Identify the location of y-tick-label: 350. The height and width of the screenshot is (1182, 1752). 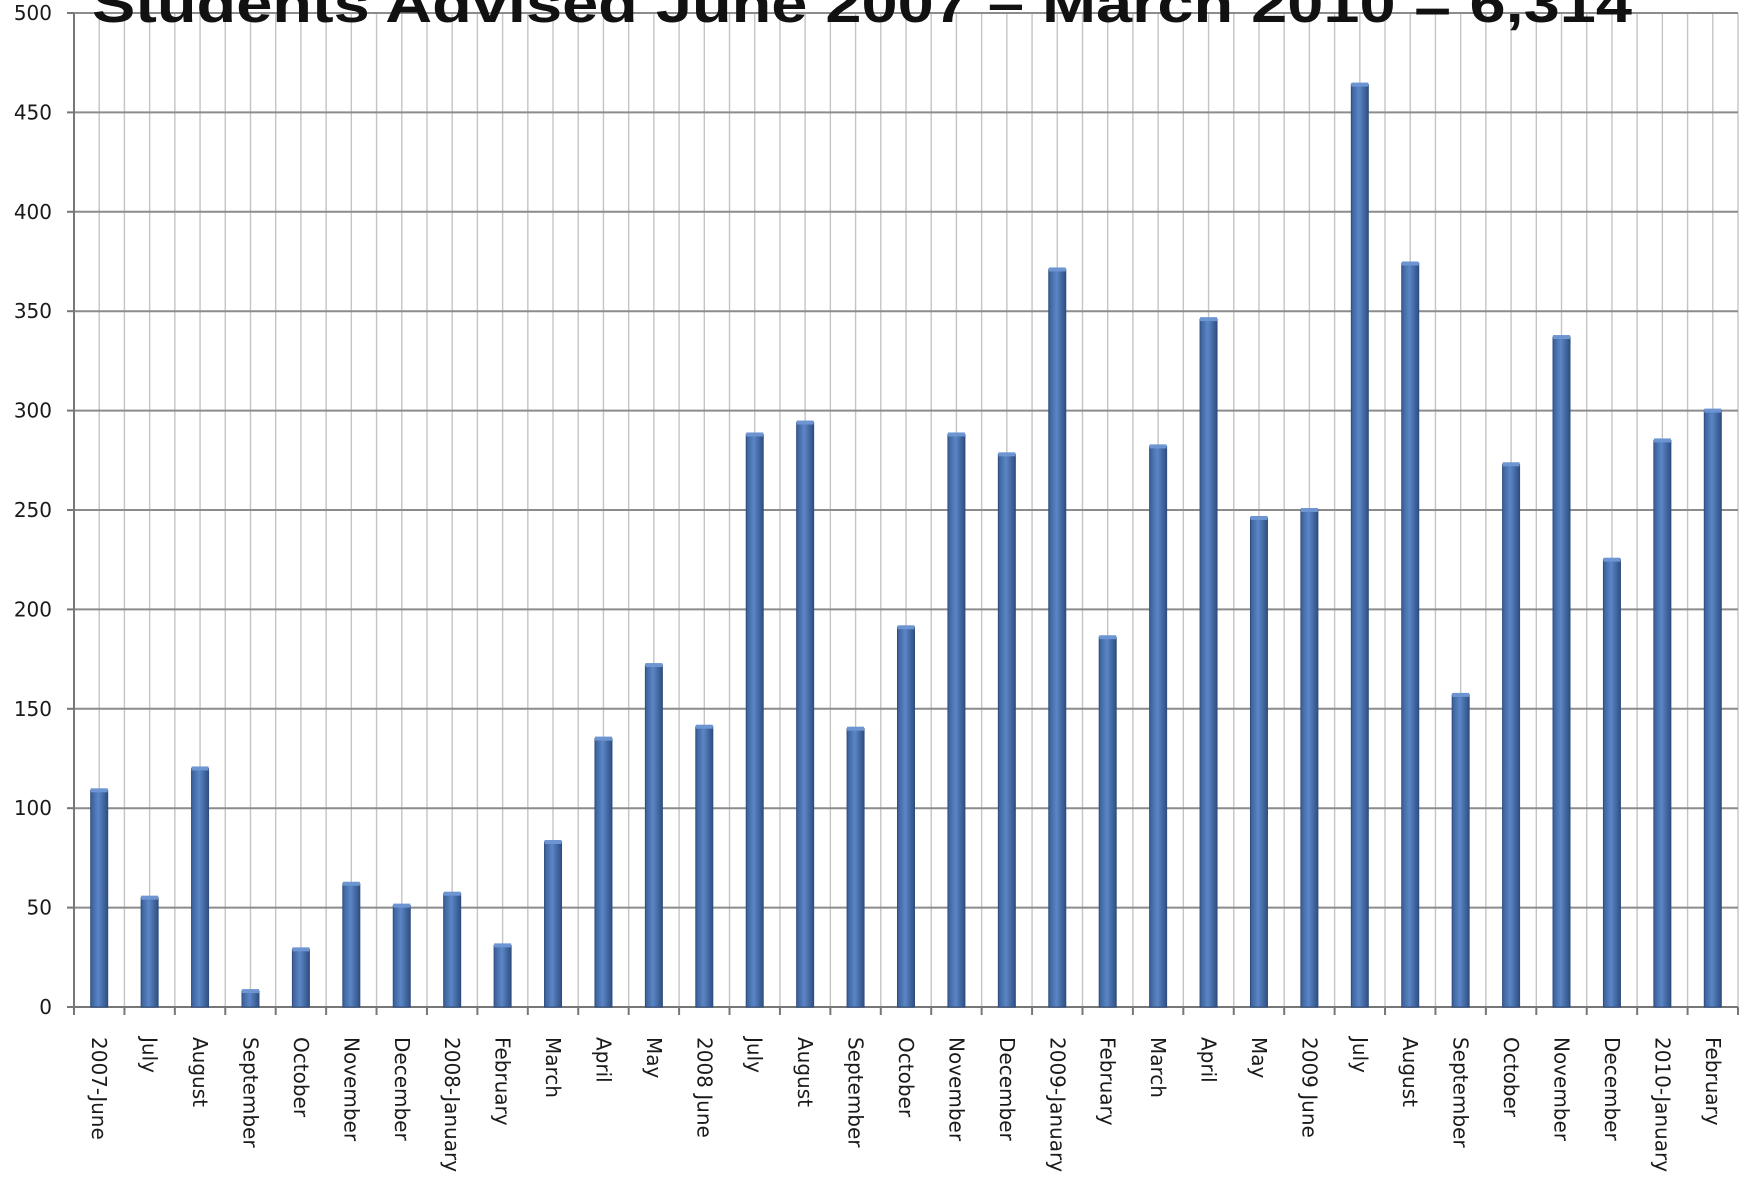
(33, 311).